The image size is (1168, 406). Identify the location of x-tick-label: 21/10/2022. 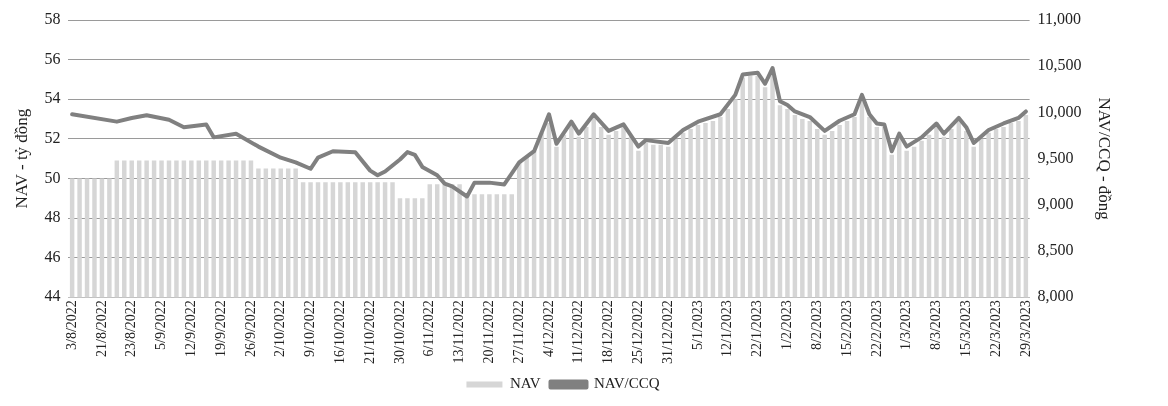
(369, 332).